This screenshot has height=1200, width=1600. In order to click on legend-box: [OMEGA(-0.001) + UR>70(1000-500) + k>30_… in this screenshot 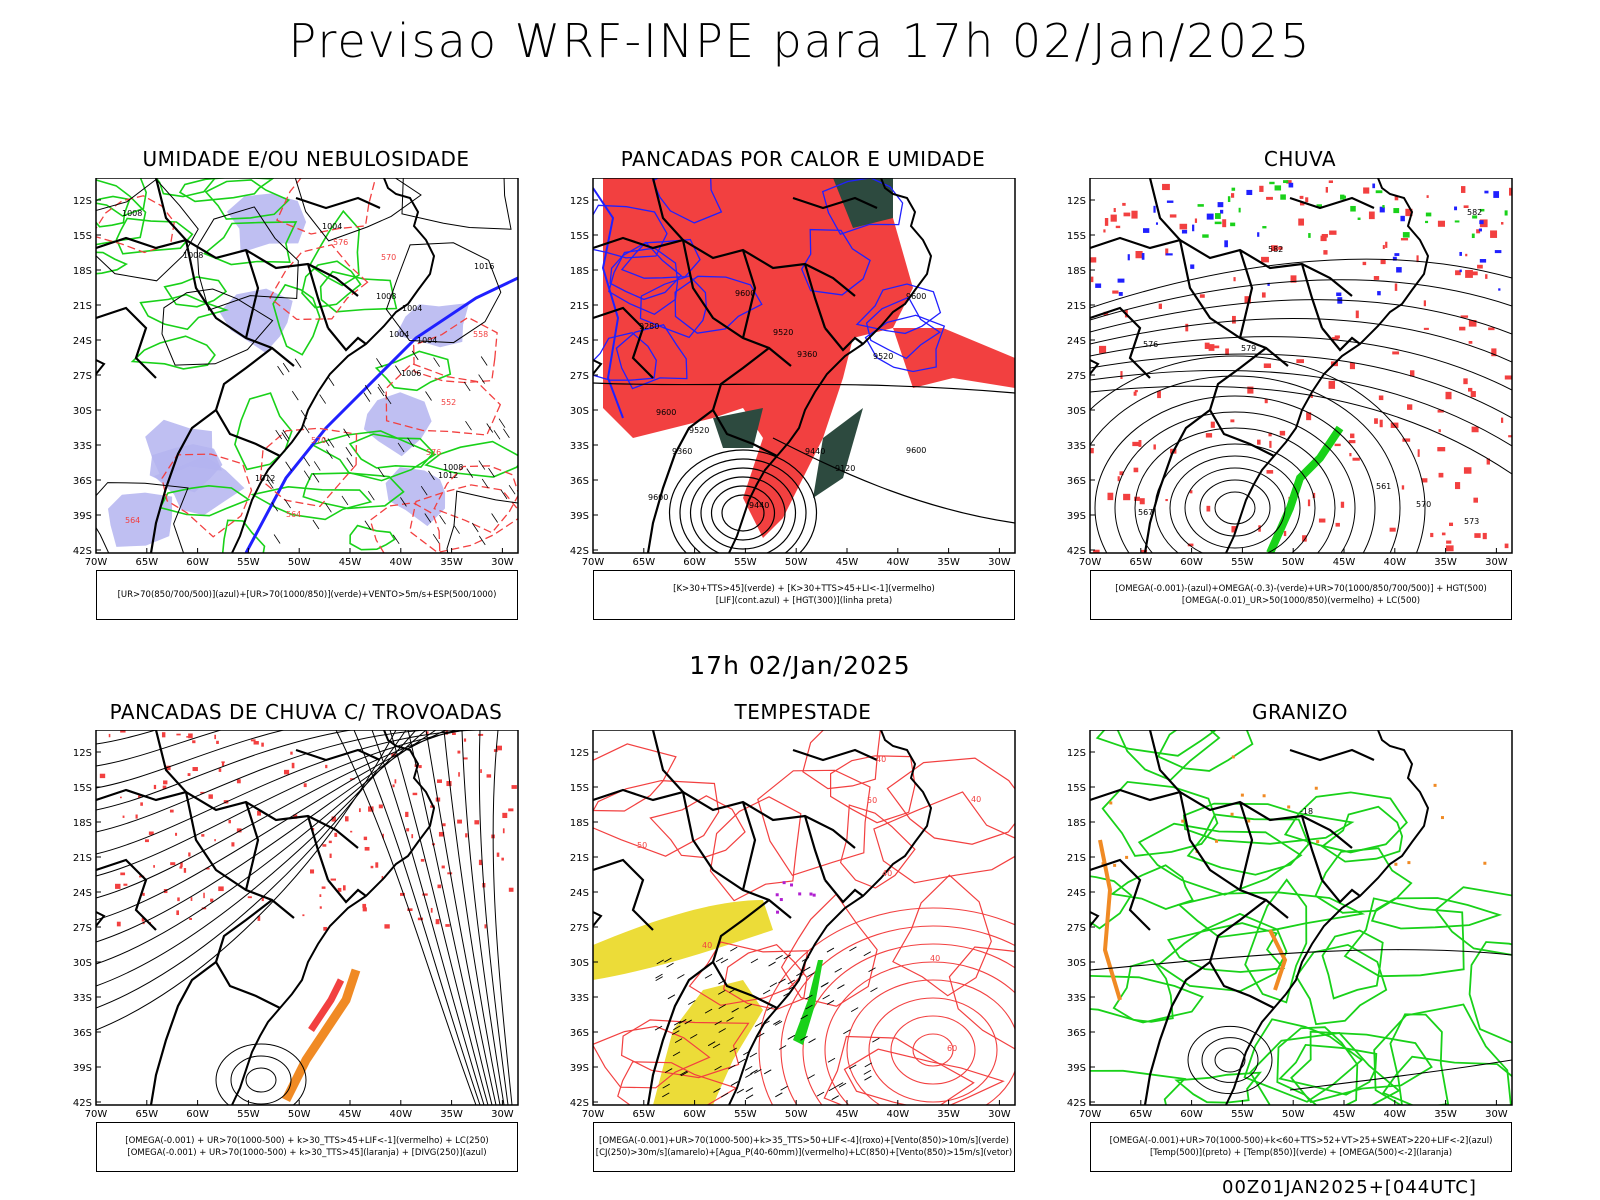, I will do `click(307, 1147)`.